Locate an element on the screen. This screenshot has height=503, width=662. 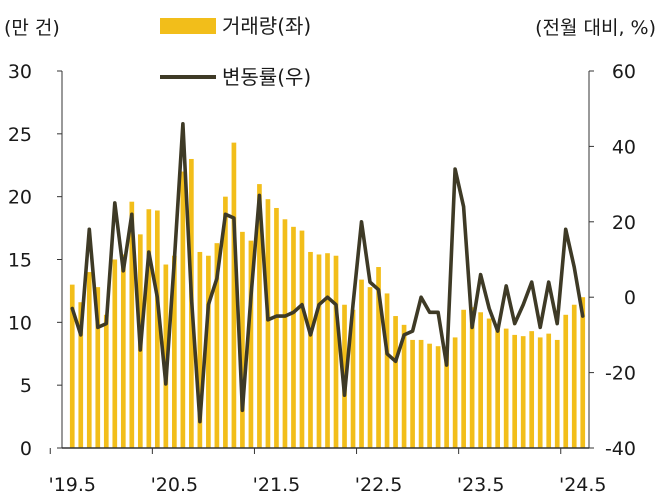
left-tick-label: 0 is located at coordinates (26, 449).